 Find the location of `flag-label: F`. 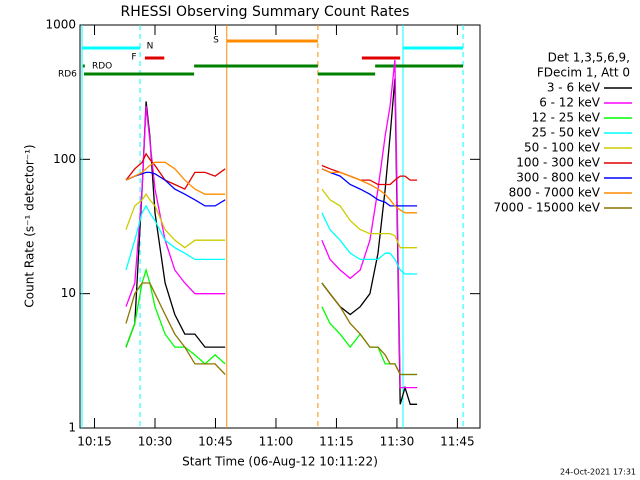

flag-label: F is located at coordinates (133, 58).